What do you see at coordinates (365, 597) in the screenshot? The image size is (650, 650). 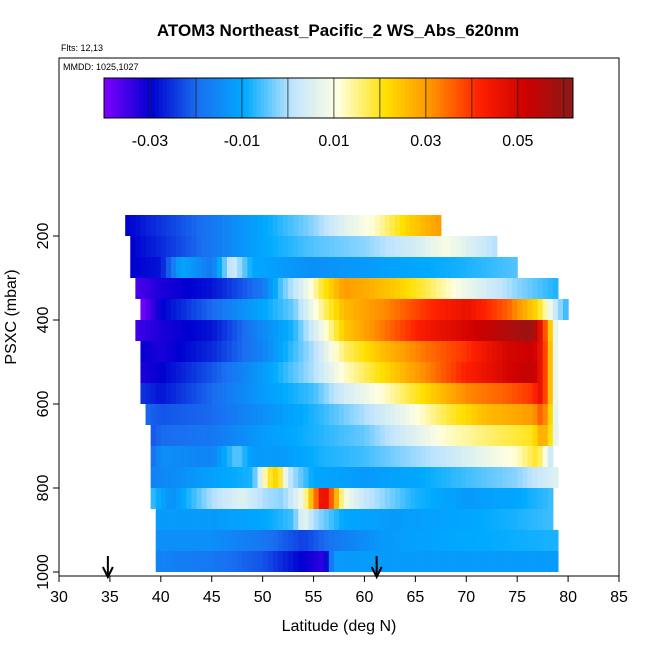 I see `x-tick-label: 60` at bounding box center [365, 597].